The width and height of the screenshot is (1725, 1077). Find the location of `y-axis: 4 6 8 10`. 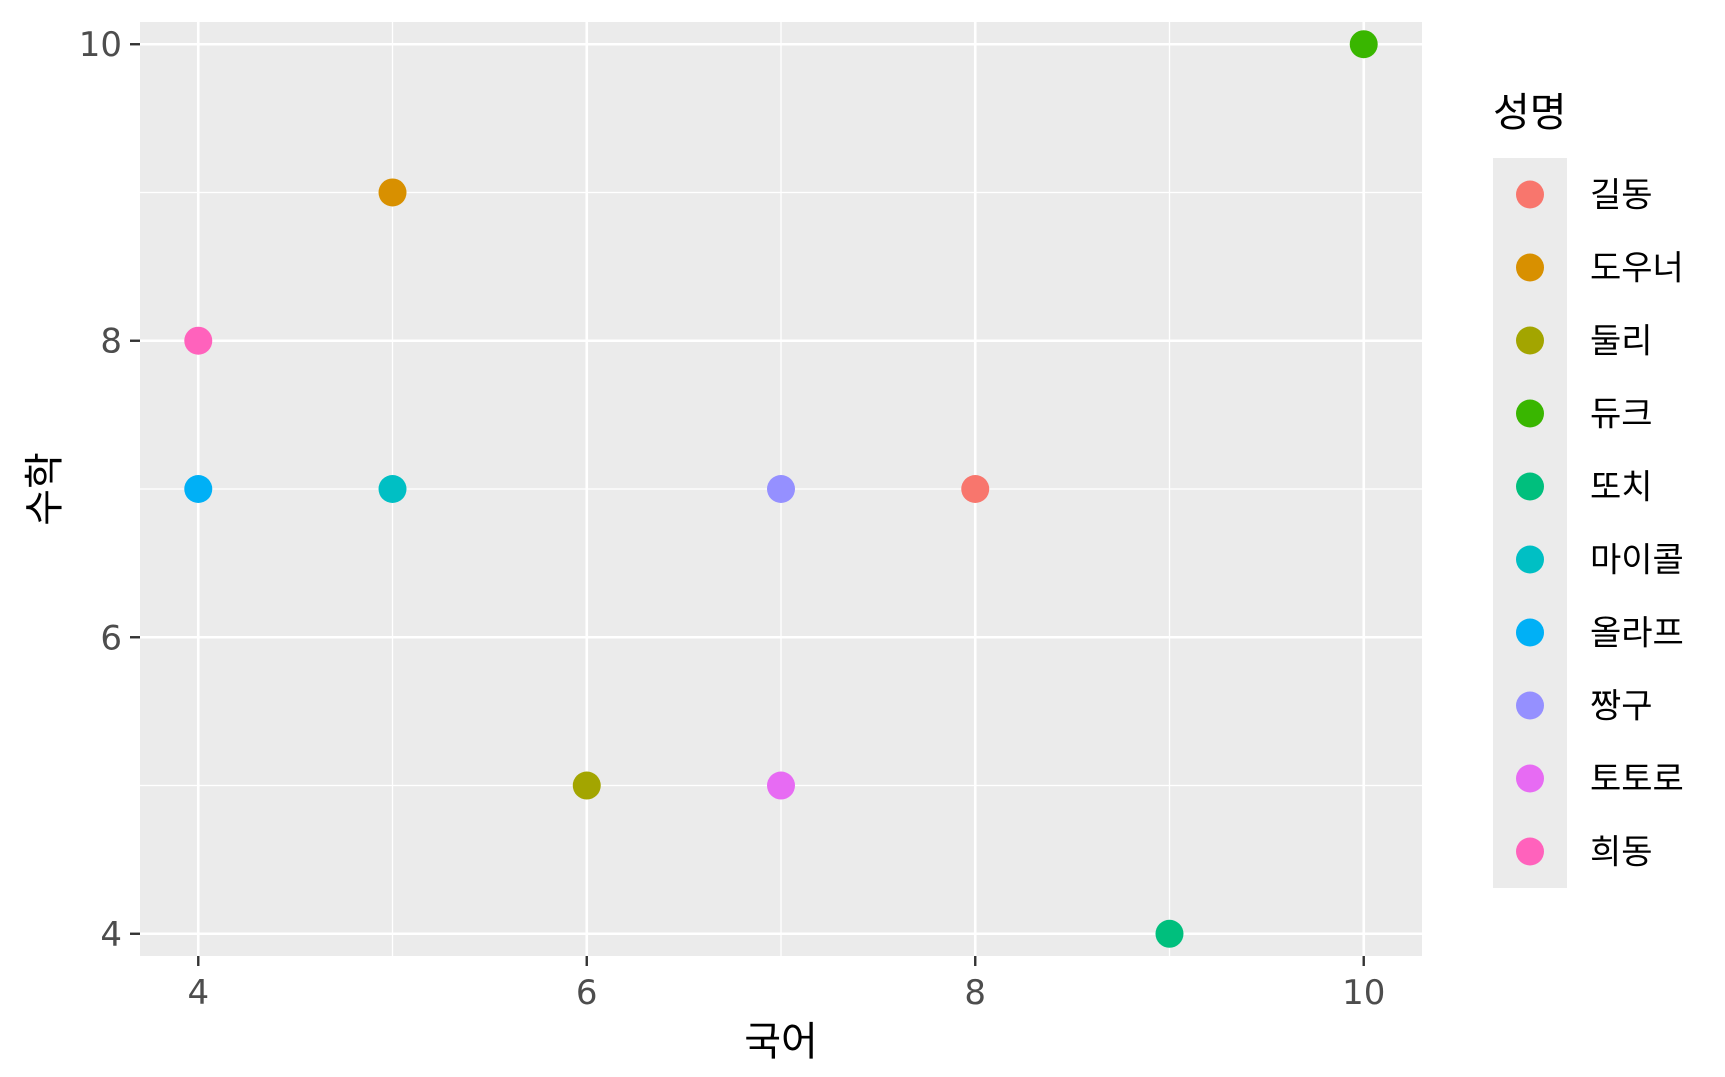

y-axis: 4 6 8 10 is located at coordinates (109, 490).